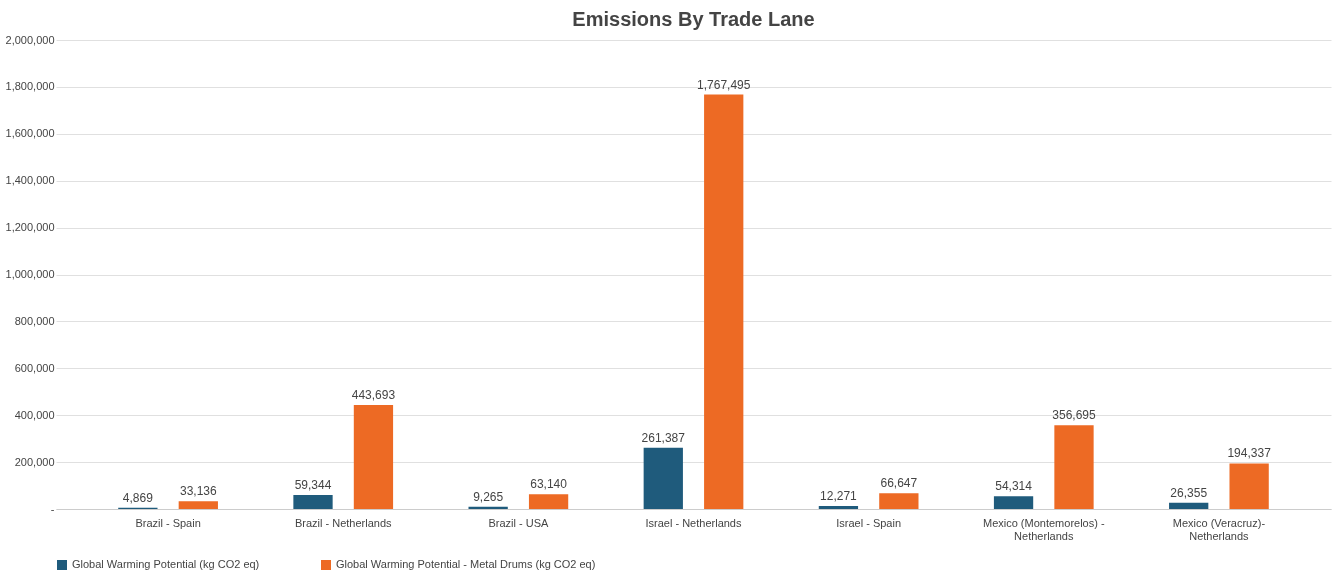  I want to click on y-tick-label: 800,000, so click(34, 320).